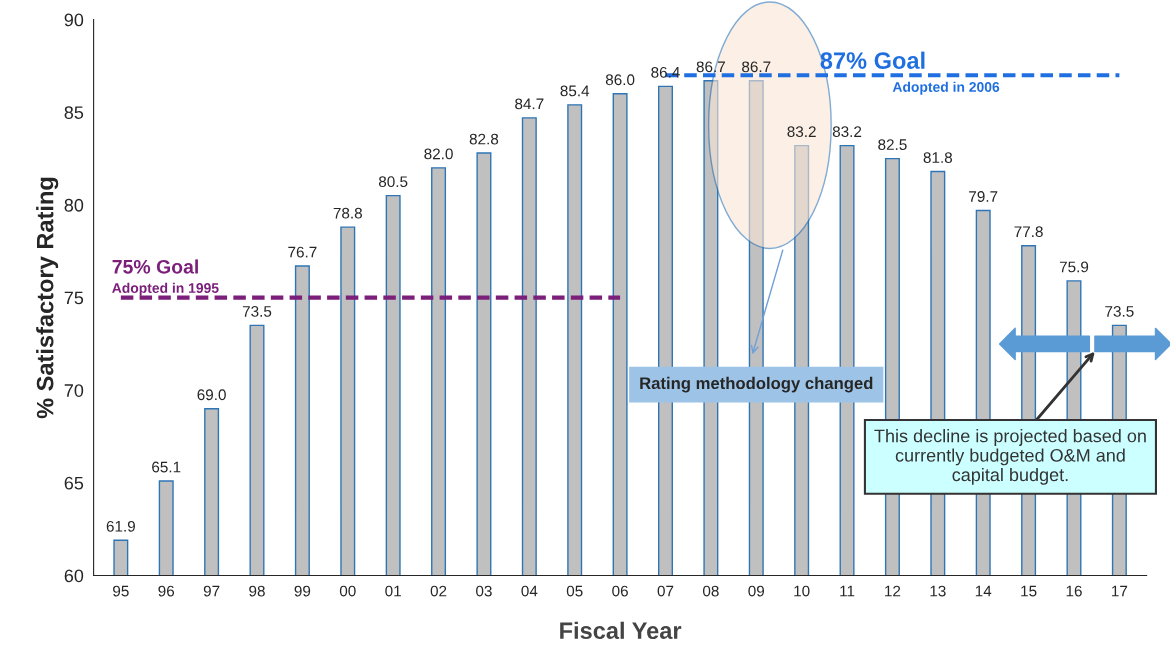 The image size is (1170, 654). Describe the element at coordinates (710, 591) in the screenshot. I see `x-tick-label: 08` at that location.